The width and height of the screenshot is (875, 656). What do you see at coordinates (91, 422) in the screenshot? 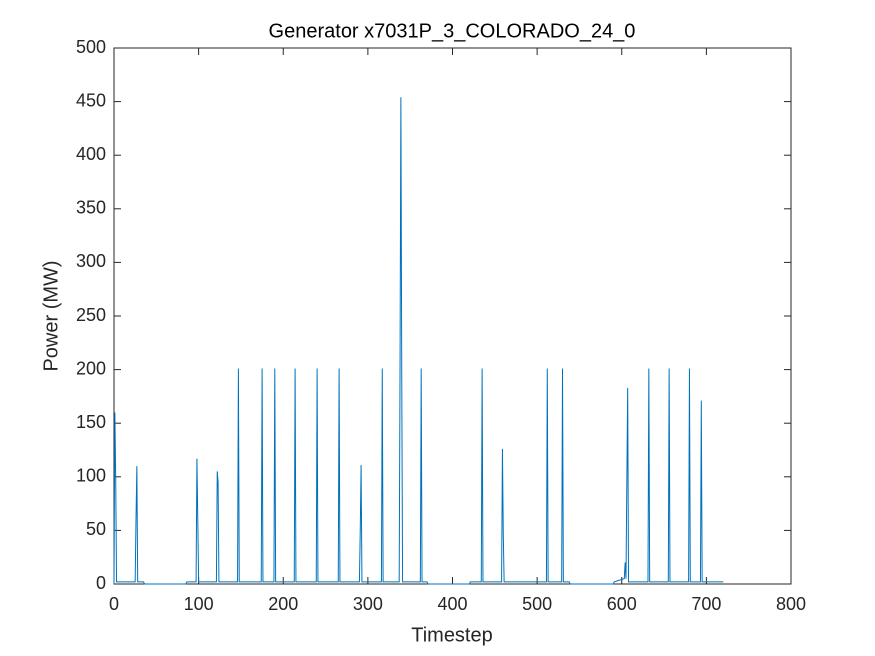
I see `y-tick-label: 150` at bounding box center [91, 422].